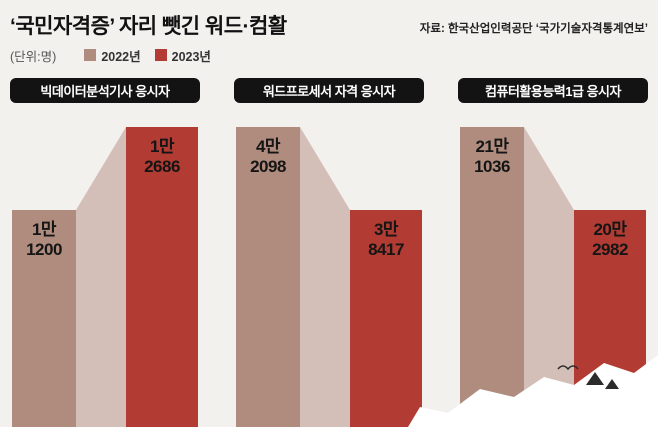  I want to click on page-title: ‘국민자격증’ 자리 뺏긴 워드·컴활, so click(148, 26).